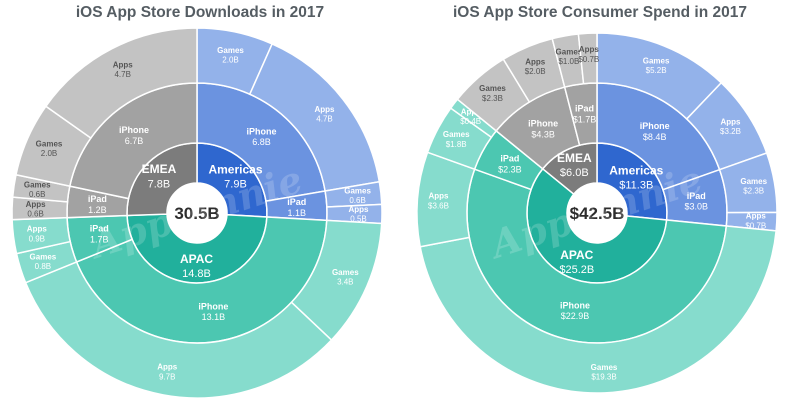  What do you see at coordinates (470, 121) in the screenshot?
I see `chart1-apac-ipad-apps-value-label: $0.4B` at bounding box center [470, 121].